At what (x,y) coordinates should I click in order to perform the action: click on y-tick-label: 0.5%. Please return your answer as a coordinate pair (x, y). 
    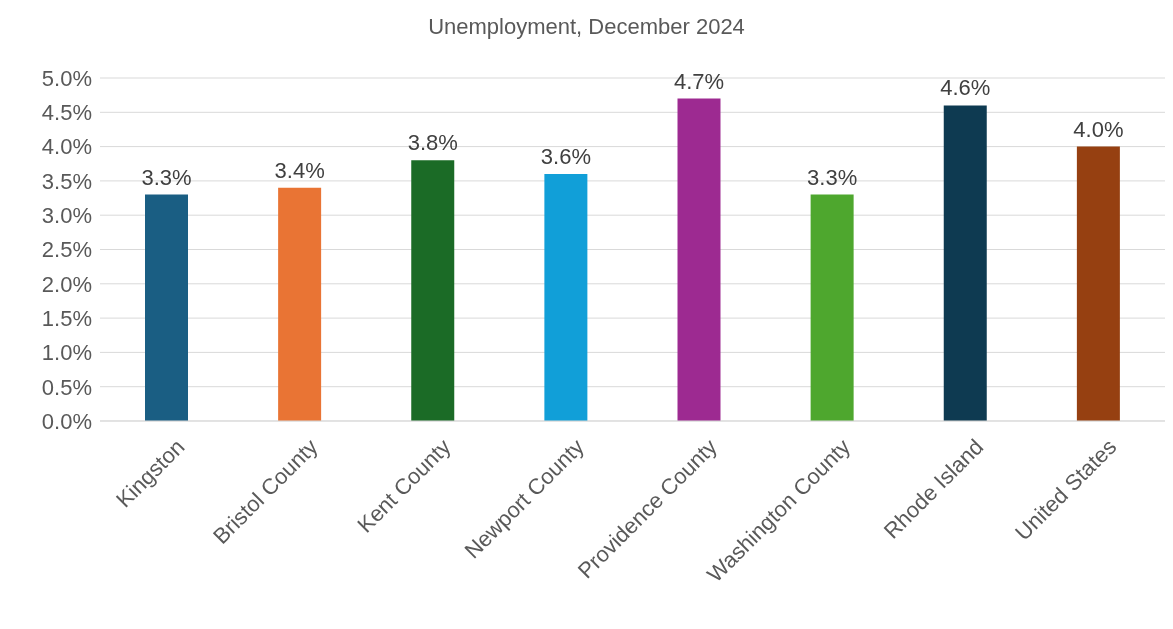
    Looking at the image, I should click on (66, 387).